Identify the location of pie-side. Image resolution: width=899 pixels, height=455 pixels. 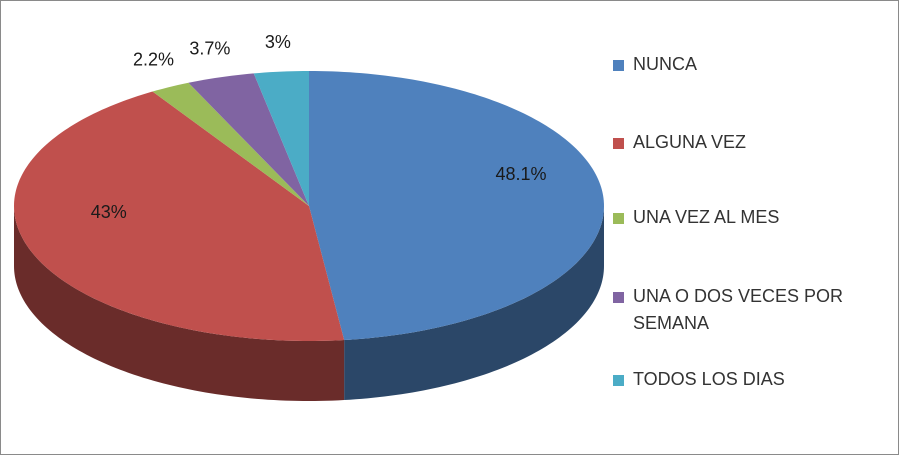
(474, 303).